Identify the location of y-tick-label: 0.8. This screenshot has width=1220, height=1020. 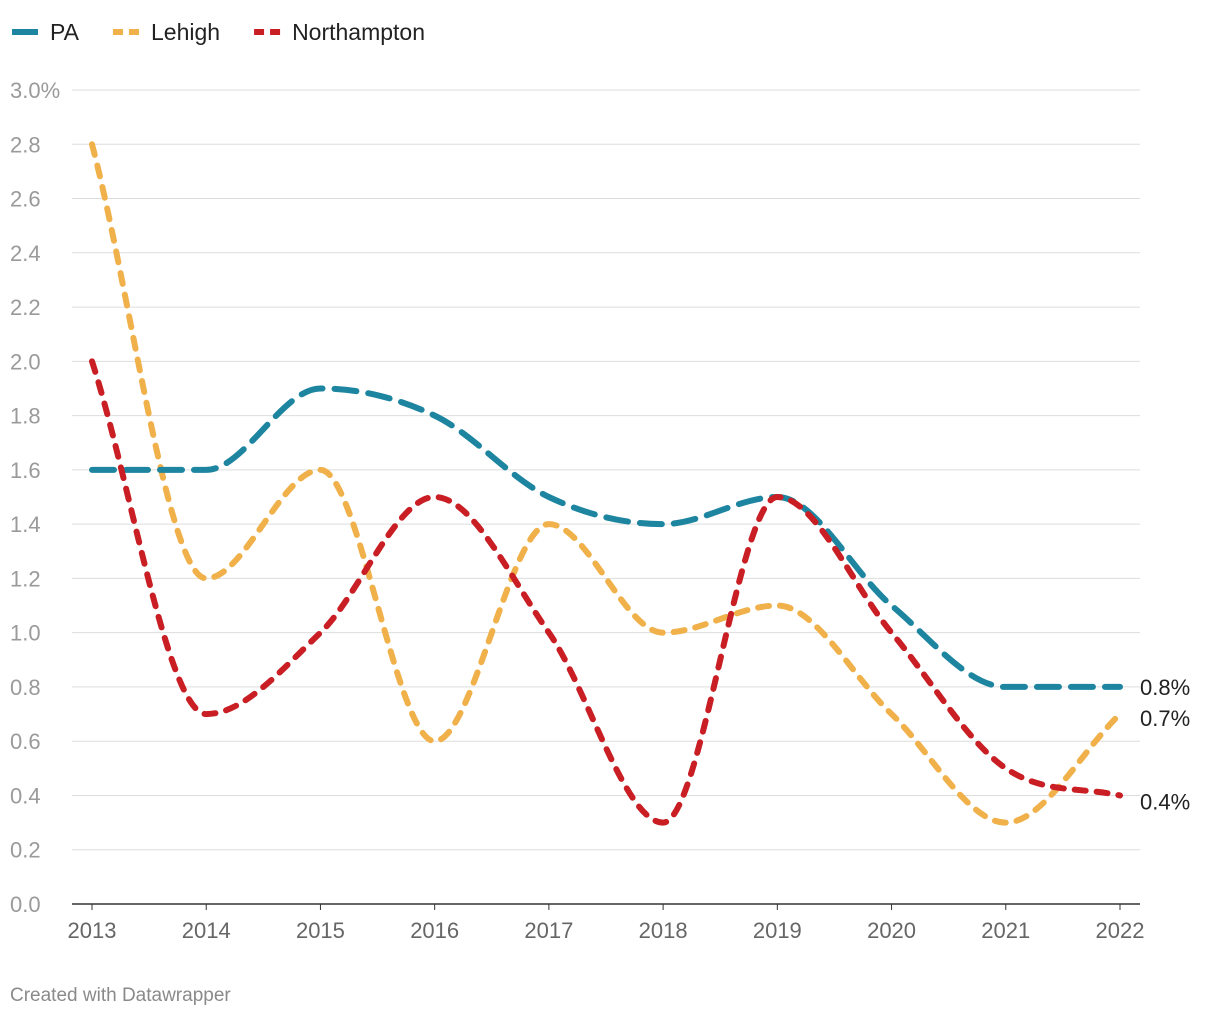
(25, 687).